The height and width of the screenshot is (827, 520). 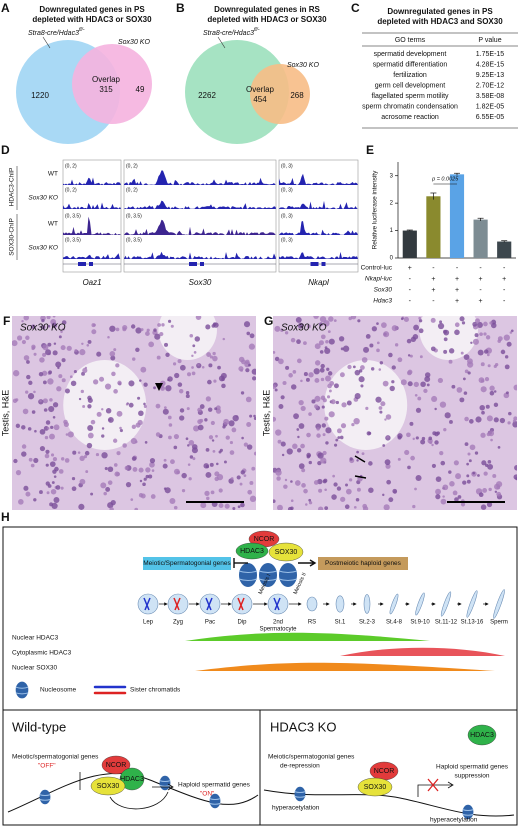 I want to click on nucleosome, so click(x=288, y=575).